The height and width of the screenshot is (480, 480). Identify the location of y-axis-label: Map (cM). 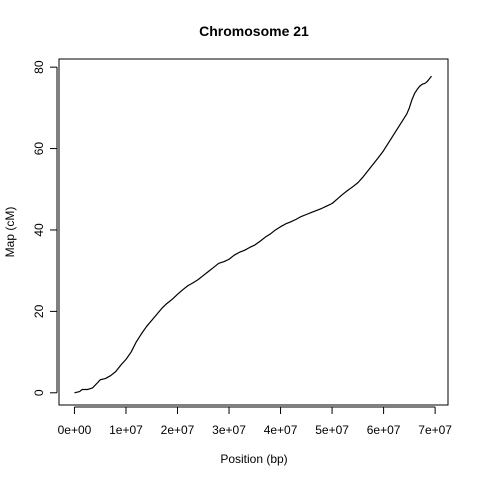
(10, 232).